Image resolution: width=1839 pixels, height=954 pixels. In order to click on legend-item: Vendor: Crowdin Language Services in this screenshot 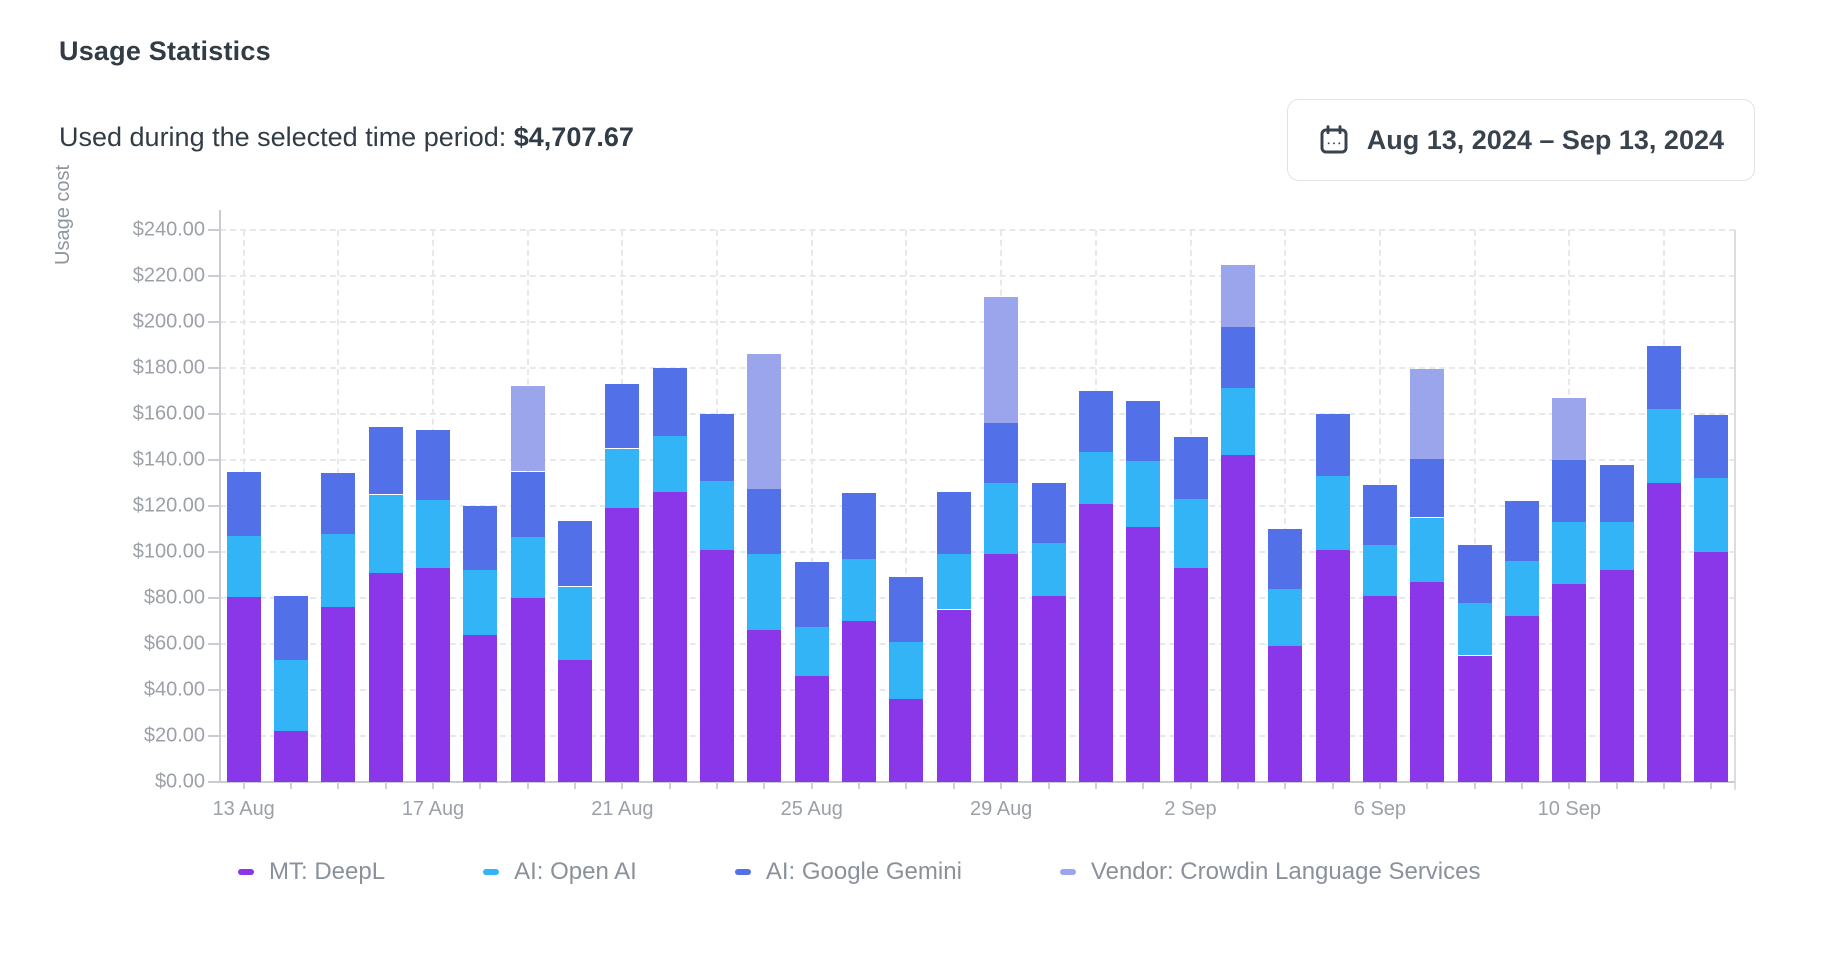, I will do `click(1269, 872)`.